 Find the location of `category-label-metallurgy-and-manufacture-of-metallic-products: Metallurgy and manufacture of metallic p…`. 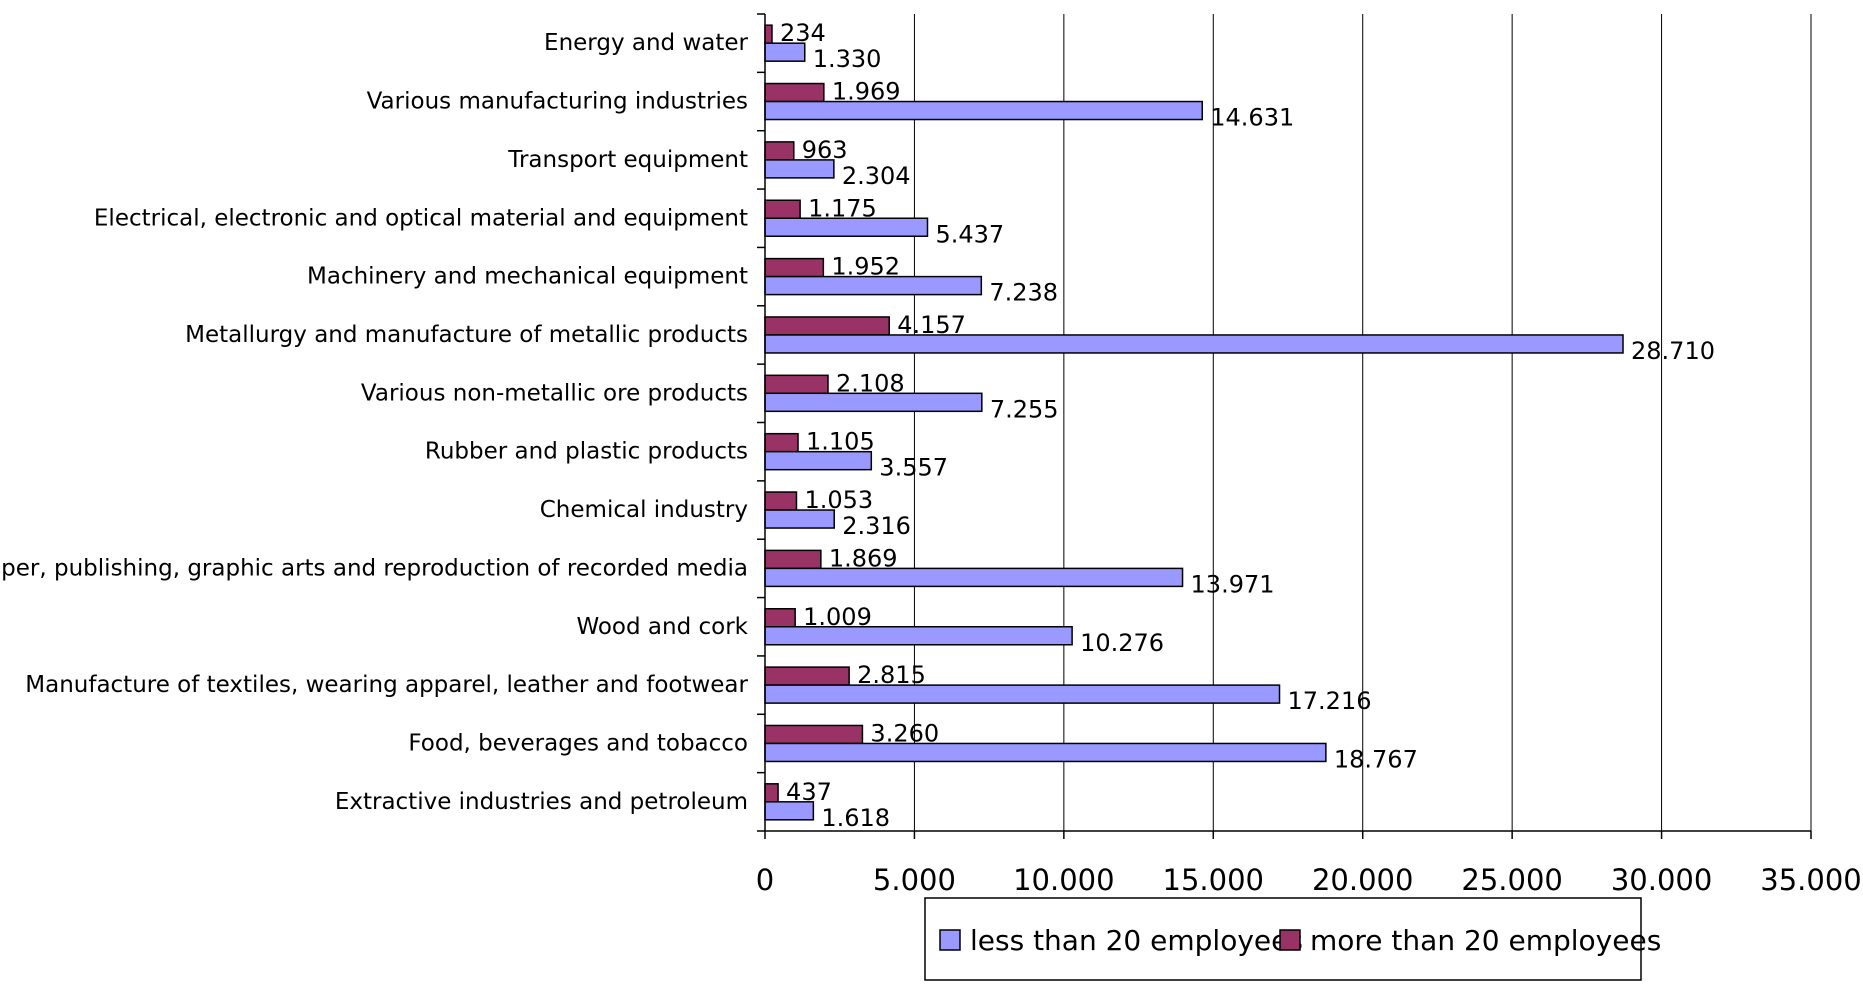

category-label-metallurgy-and-manufacture-of-metallic-products: Metallurgy and manufacture of metallic p… is located at coordinates (466, 335).